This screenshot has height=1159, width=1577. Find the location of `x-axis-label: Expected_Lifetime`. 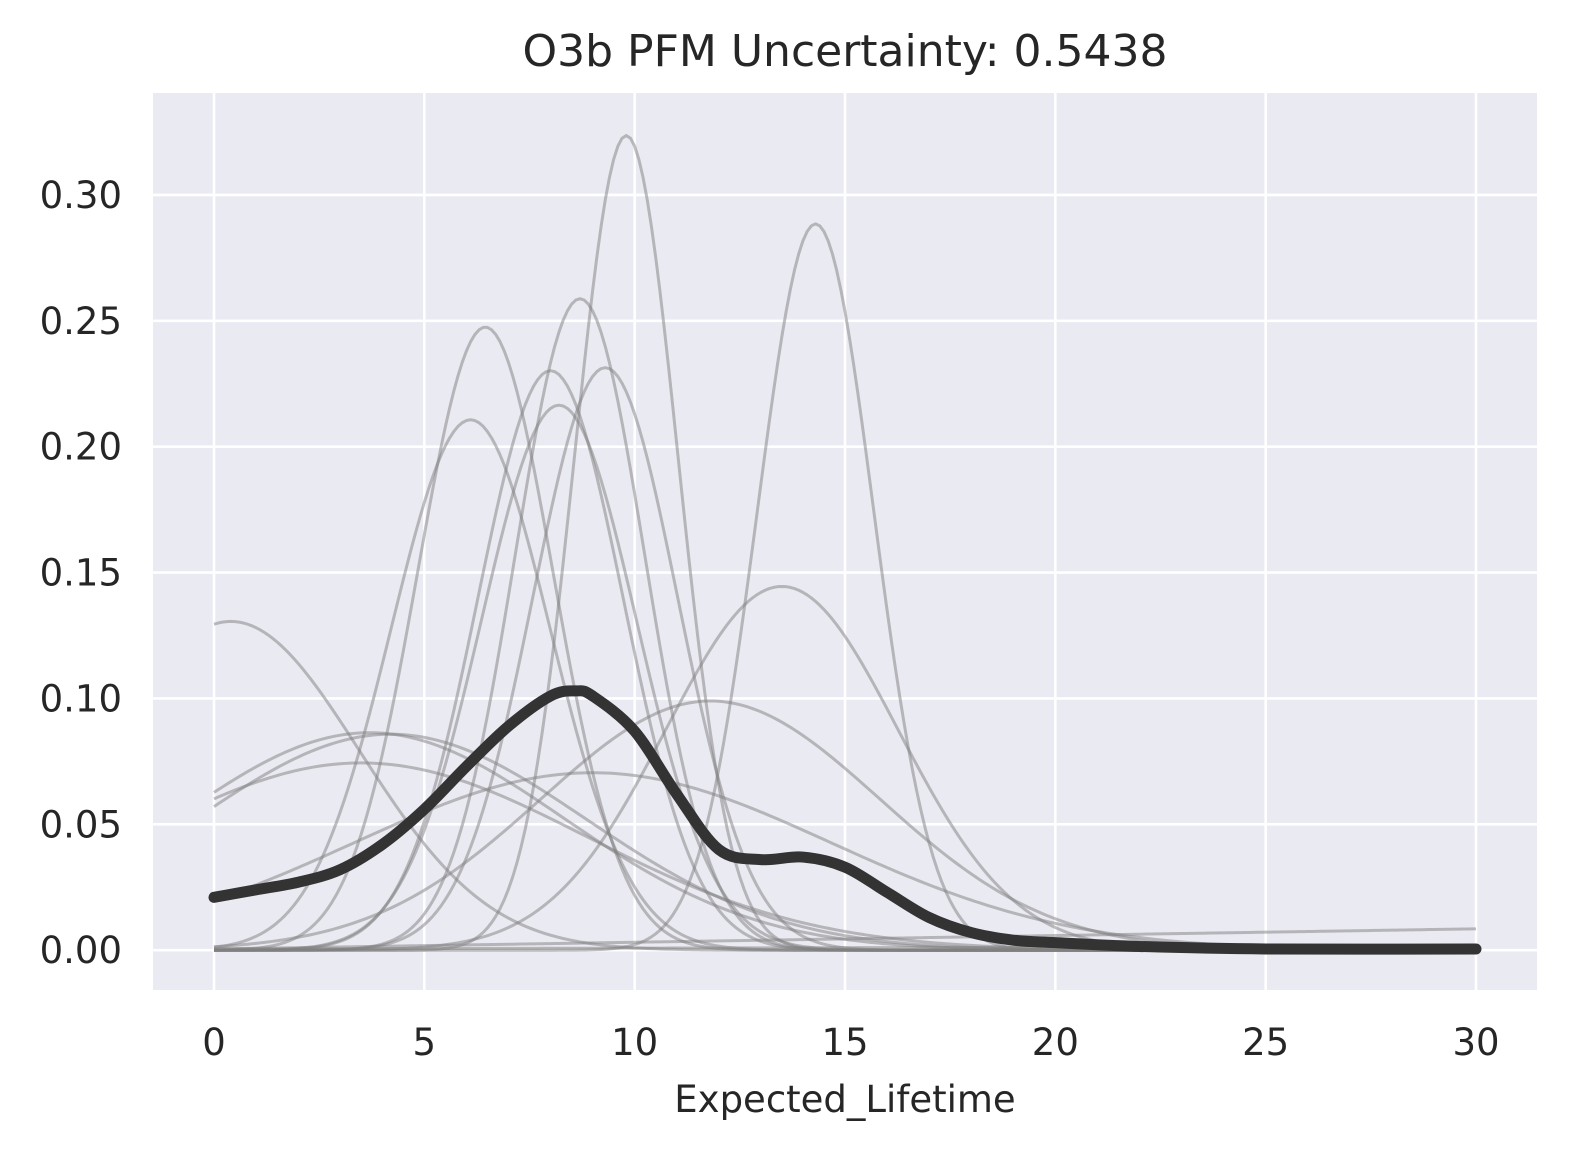

x-axis-label: Expected_Lifetime is located at coordinates (844, 1099).